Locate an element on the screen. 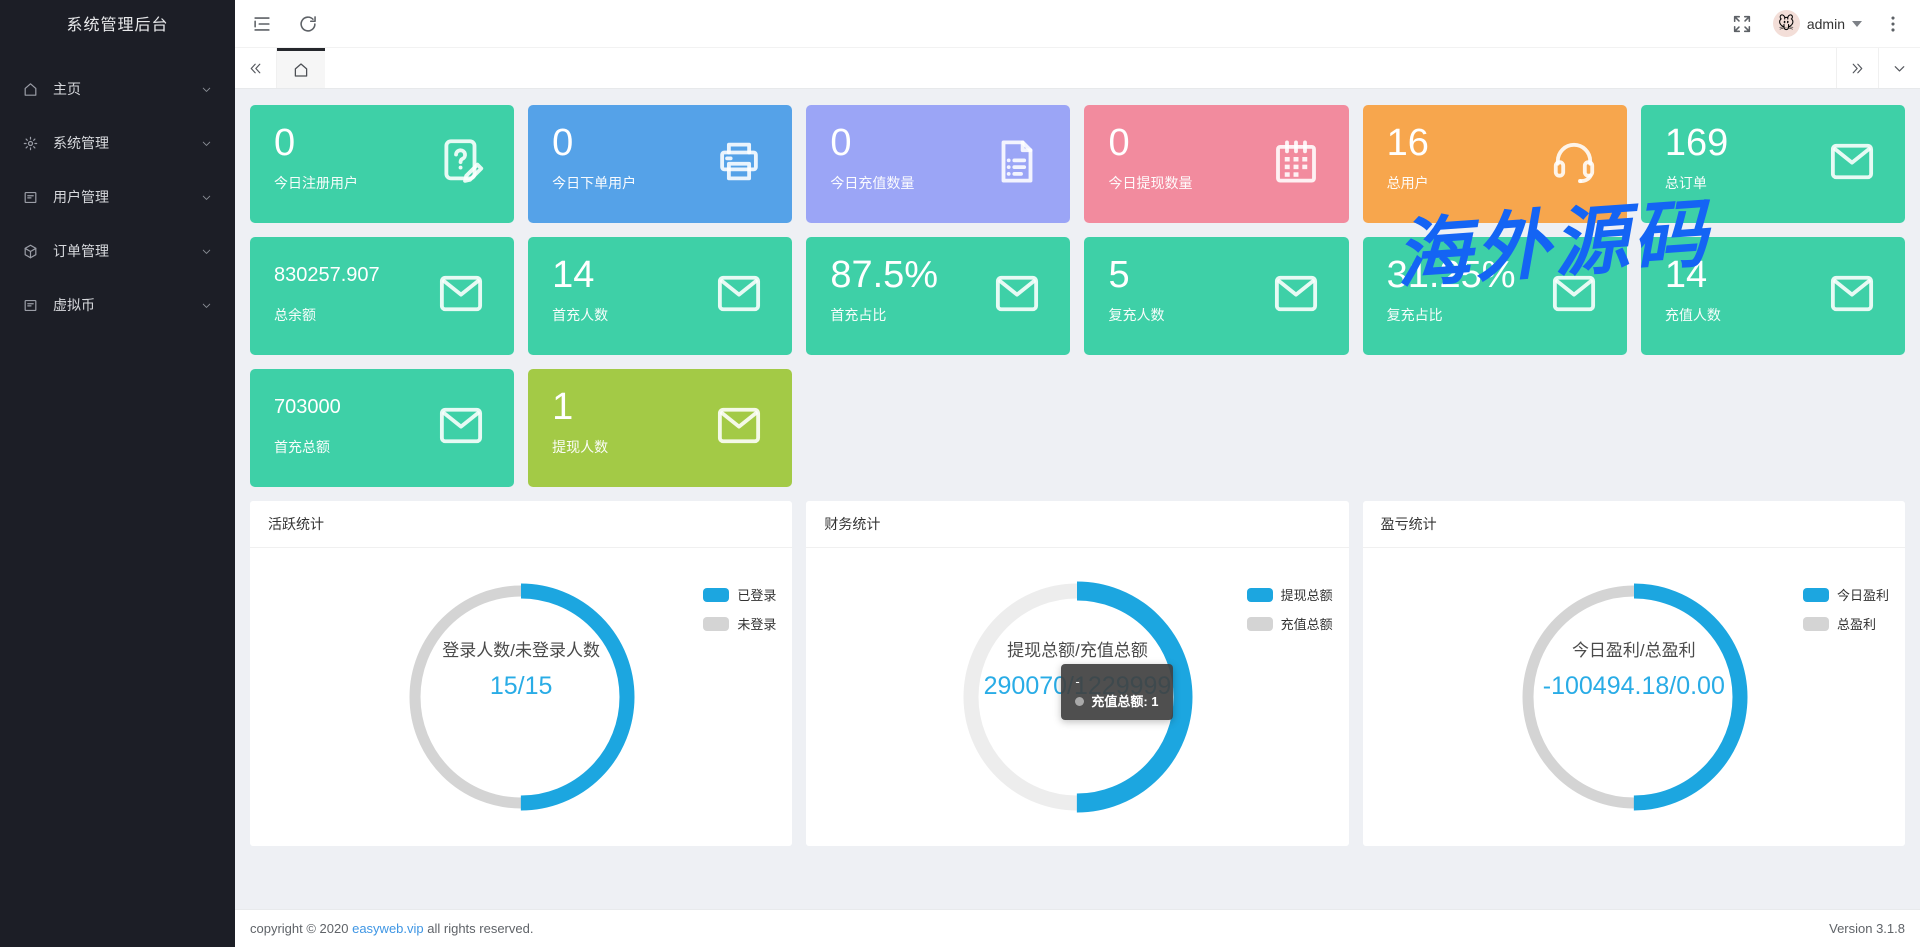 This screenshot has width=1920, height=947. stat-label: 首充总额 is located at coordinates (302, 447).